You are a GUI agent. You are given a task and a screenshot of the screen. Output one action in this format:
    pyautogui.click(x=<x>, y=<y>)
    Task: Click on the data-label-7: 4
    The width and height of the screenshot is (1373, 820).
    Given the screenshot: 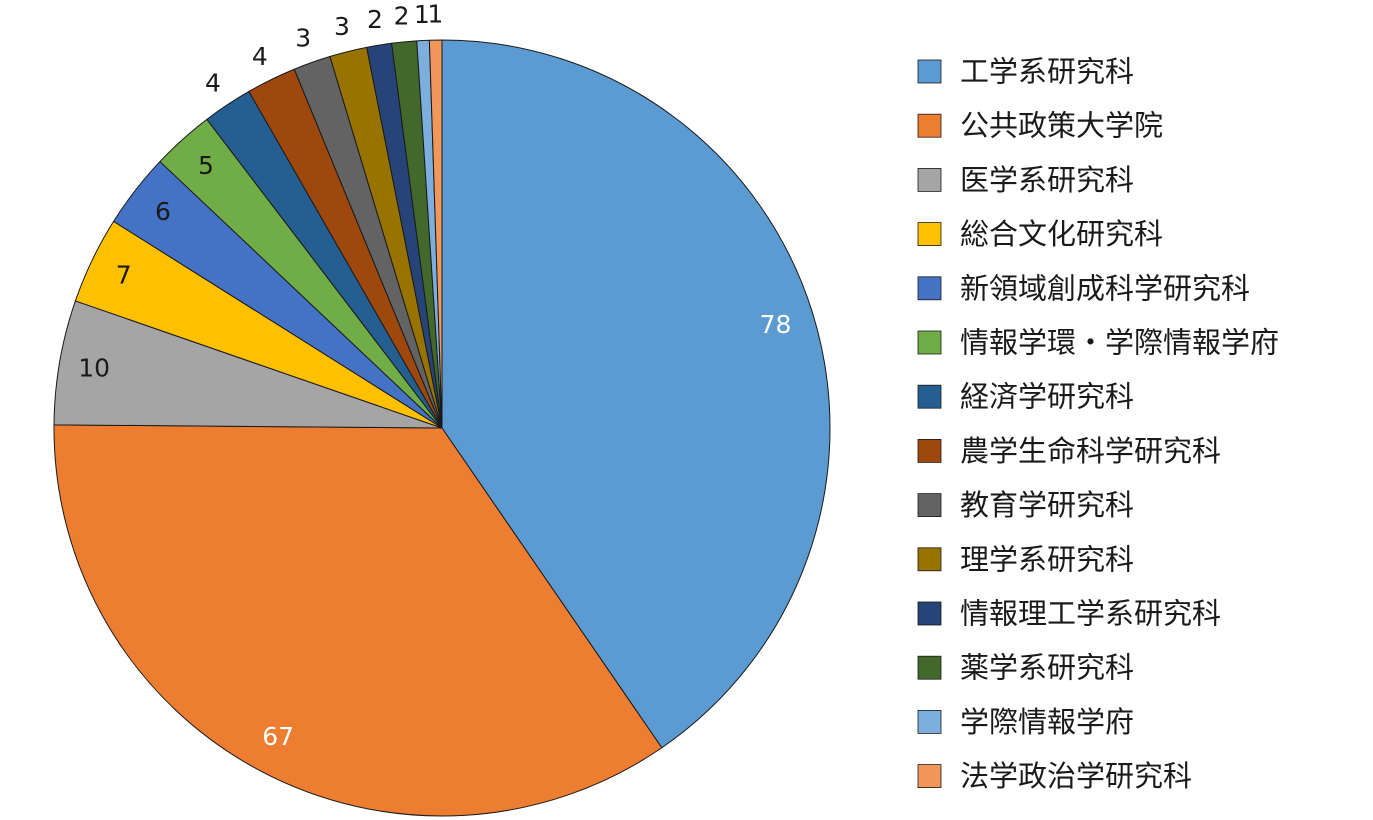 What is the action you would take?
    pyautogui.click(x=260, y=56)
    